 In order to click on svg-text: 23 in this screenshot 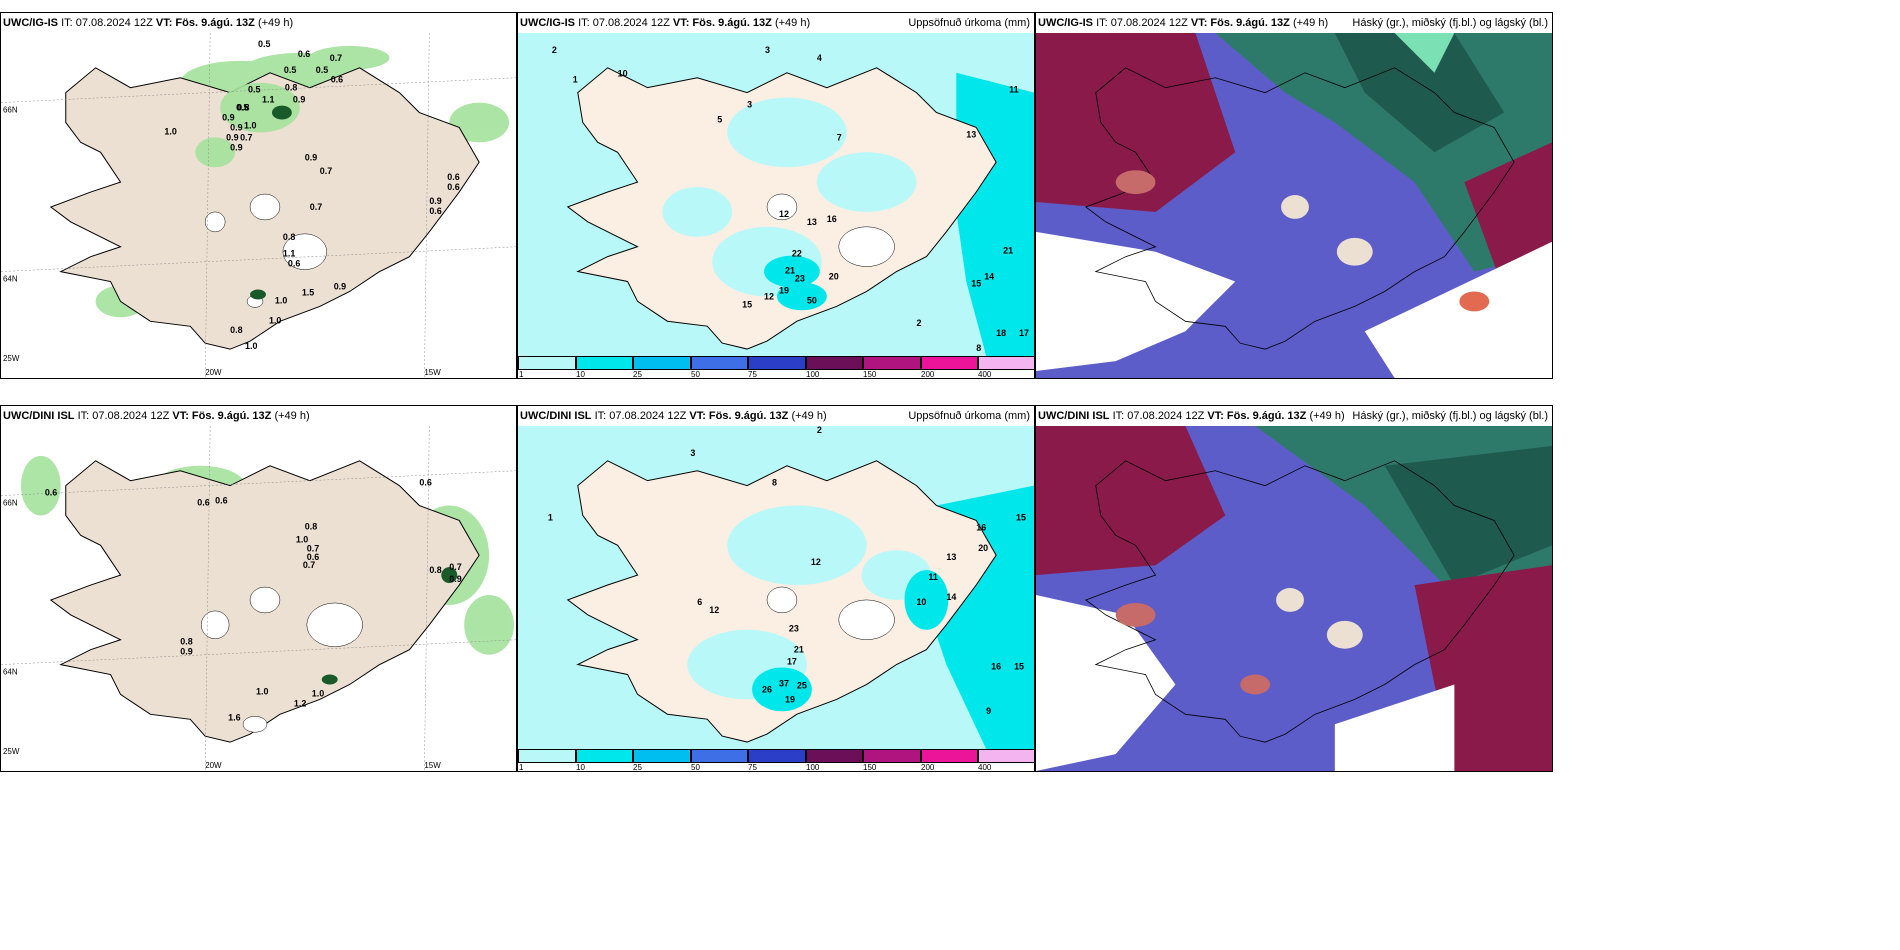, I will do `click(794, 629)`.